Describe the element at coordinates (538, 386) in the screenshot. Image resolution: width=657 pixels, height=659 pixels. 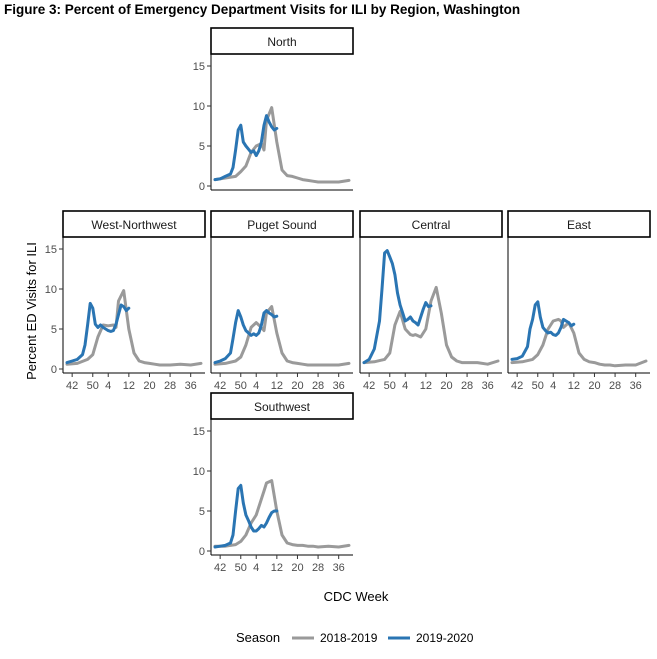
I see `x-tick-label-east: 50` at that location.